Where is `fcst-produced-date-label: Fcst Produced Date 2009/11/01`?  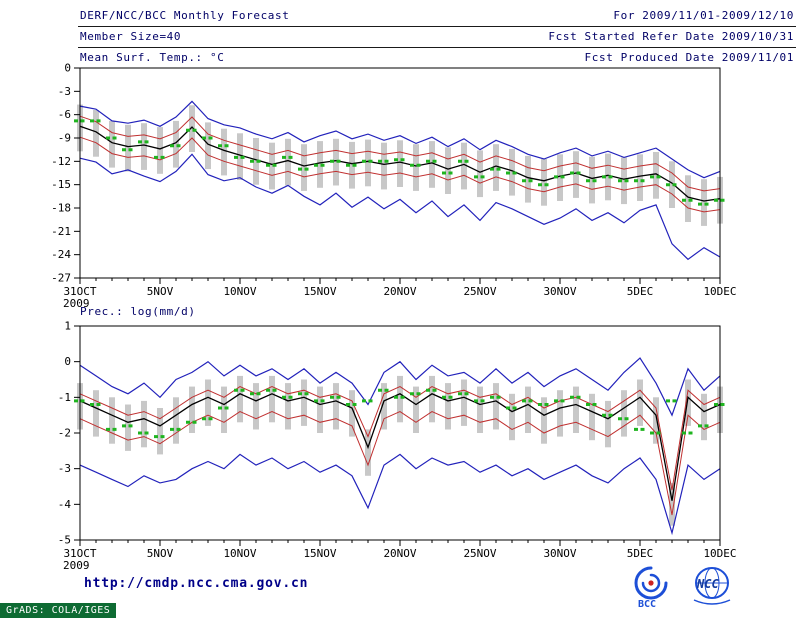
fcst-produced-date-label: Fcst Produced Date 2009/11/01 is located at coordinates (689, 57).